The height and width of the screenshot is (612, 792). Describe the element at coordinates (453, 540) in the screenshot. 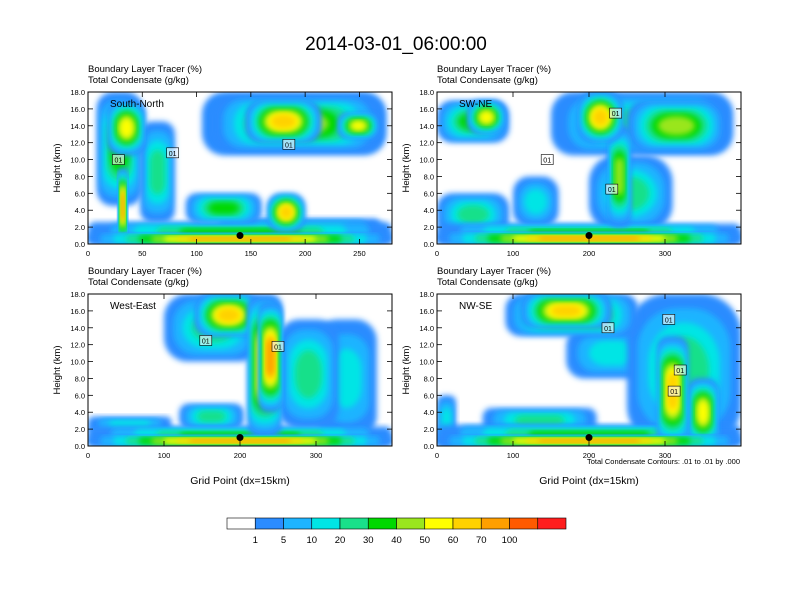

I see `colorbar-label: 60` at that location.